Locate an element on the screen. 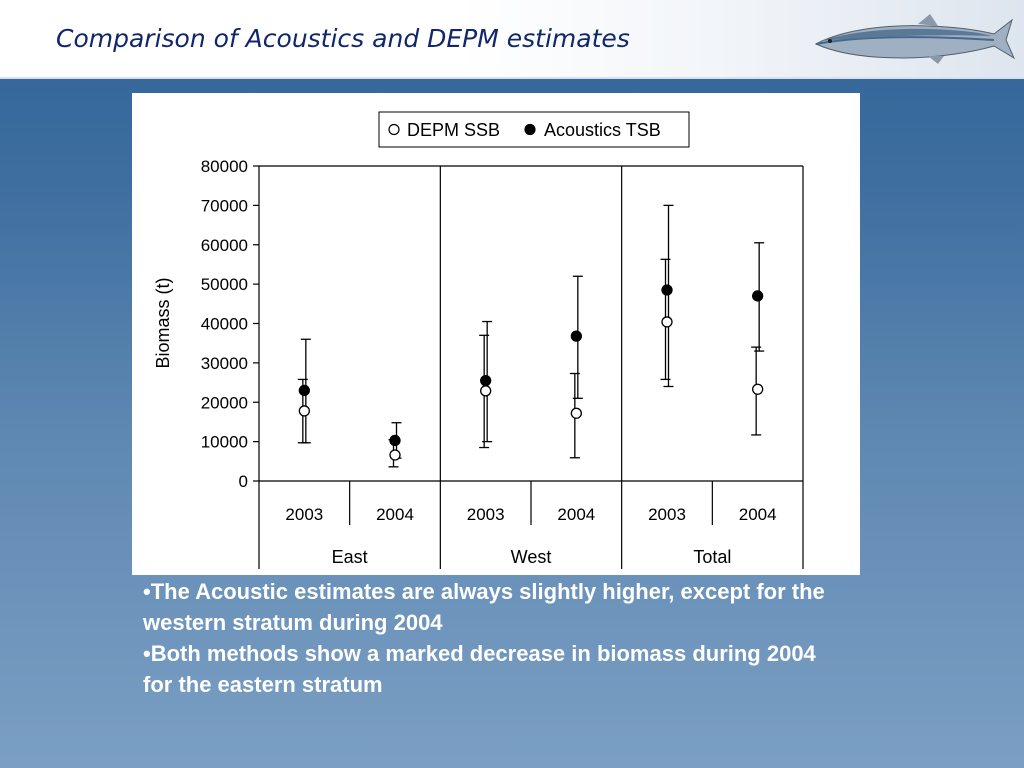  fish-icon is located at coordinates (915, 39).